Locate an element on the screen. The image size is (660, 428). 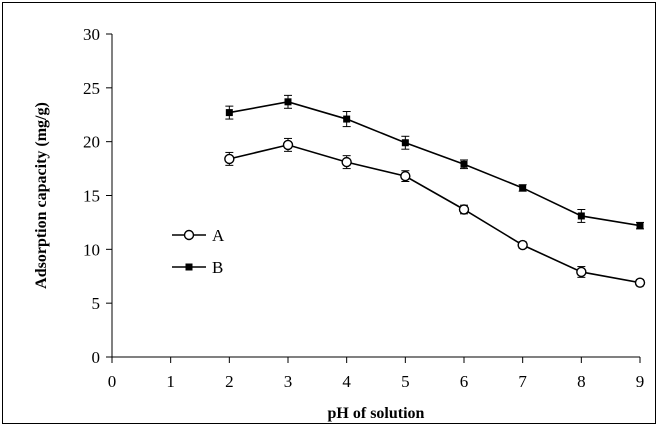
x-tick-label: 1 is located at coordinates (170, 381).